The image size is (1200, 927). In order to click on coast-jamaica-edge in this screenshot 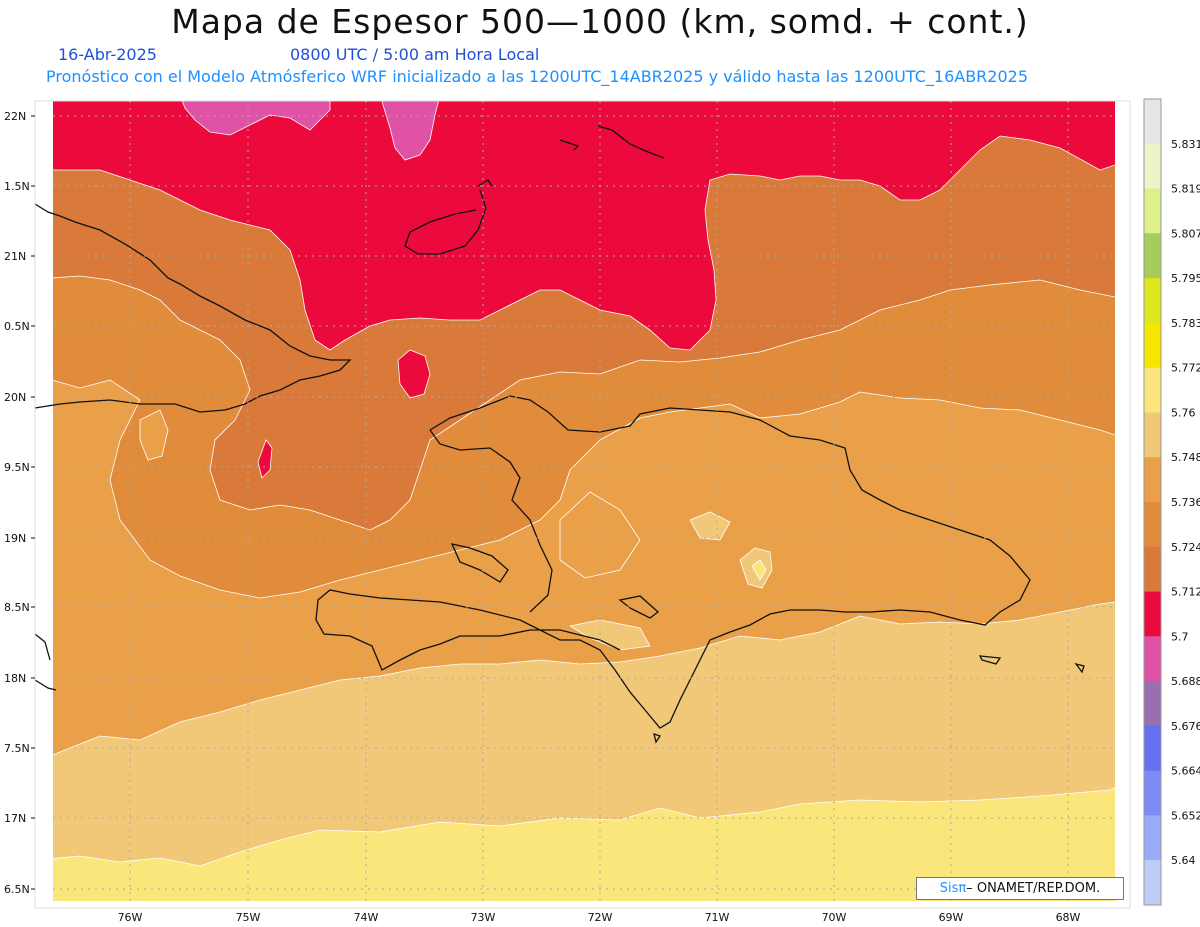, I will do `click(42, 647)`.